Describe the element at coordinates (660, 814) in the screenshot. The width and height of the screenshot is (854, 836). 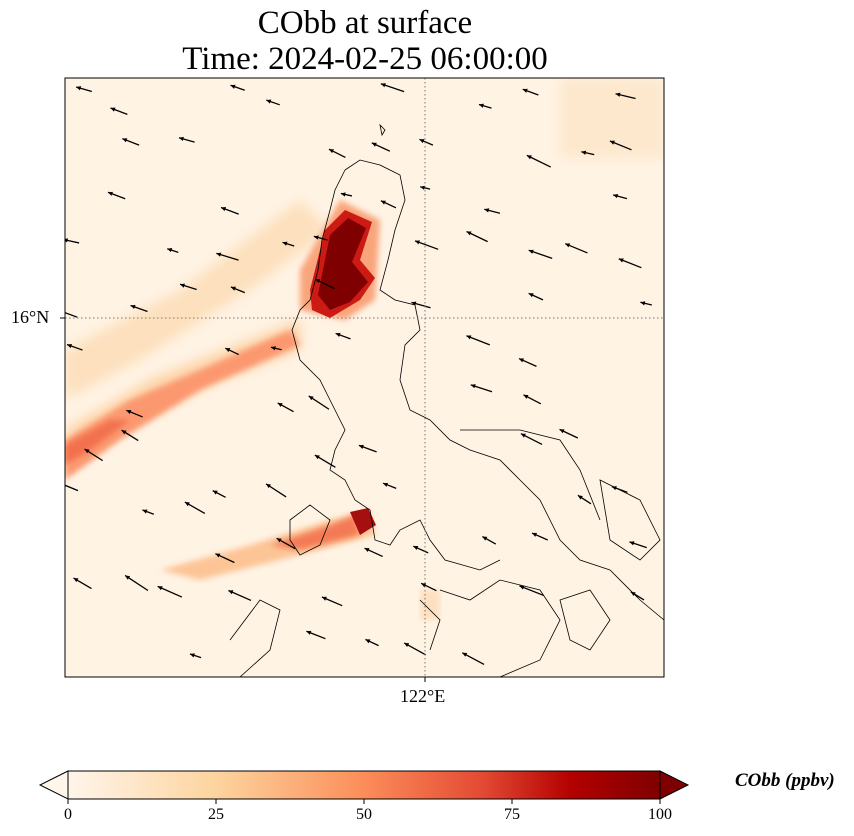
I see `colorbar-tick-100: 100` at that location.